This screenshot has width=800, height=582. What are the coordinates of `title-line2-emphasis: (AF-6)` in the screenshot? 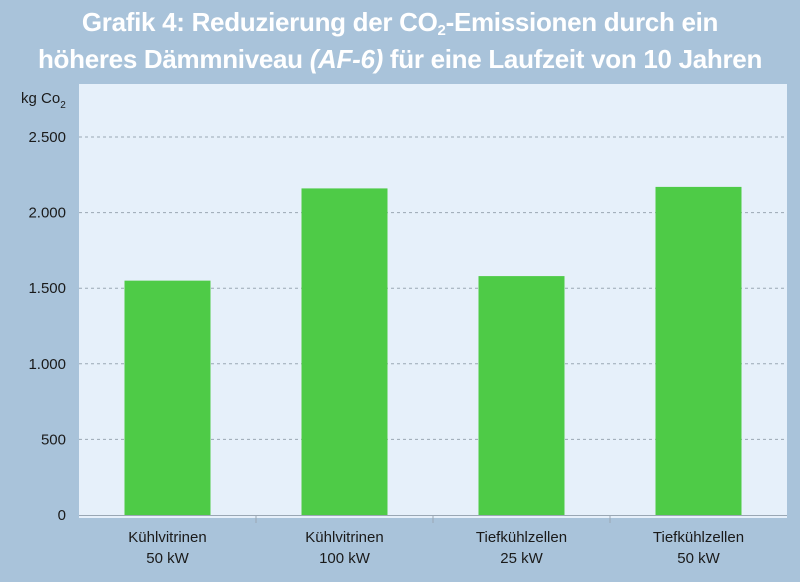 It's located at (346, 59).